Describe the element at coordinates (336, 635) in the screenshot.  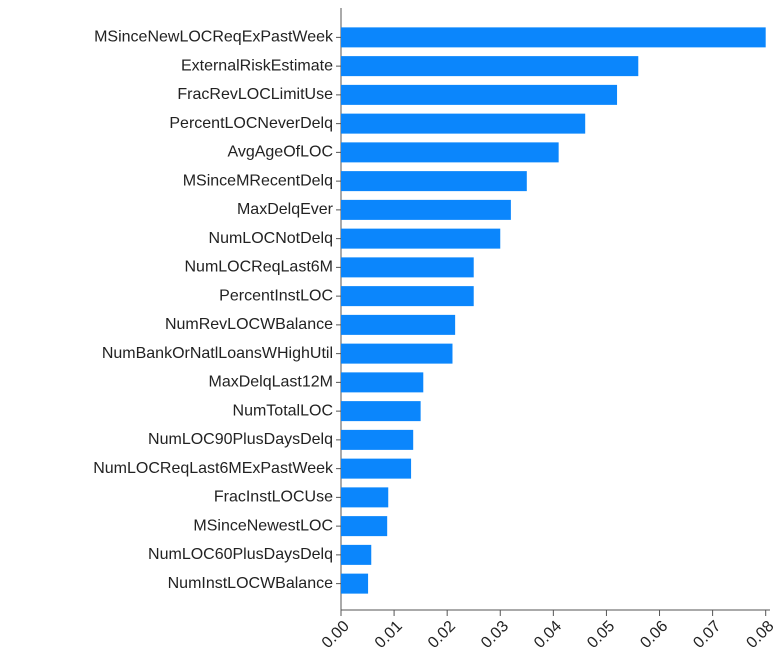
I see `x-tick-label: 0.00` at that location.